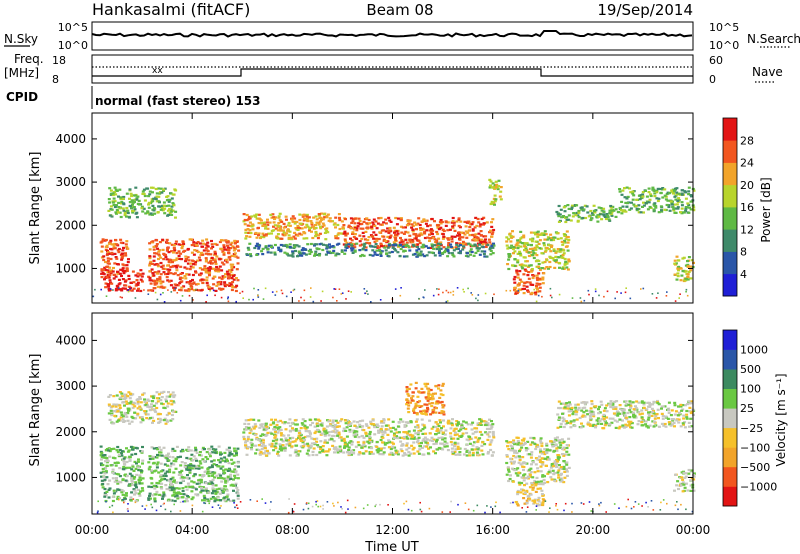 The image size is (800, 554). I want to click on nsearch-tick-low: 10^0, so click(724, 45).